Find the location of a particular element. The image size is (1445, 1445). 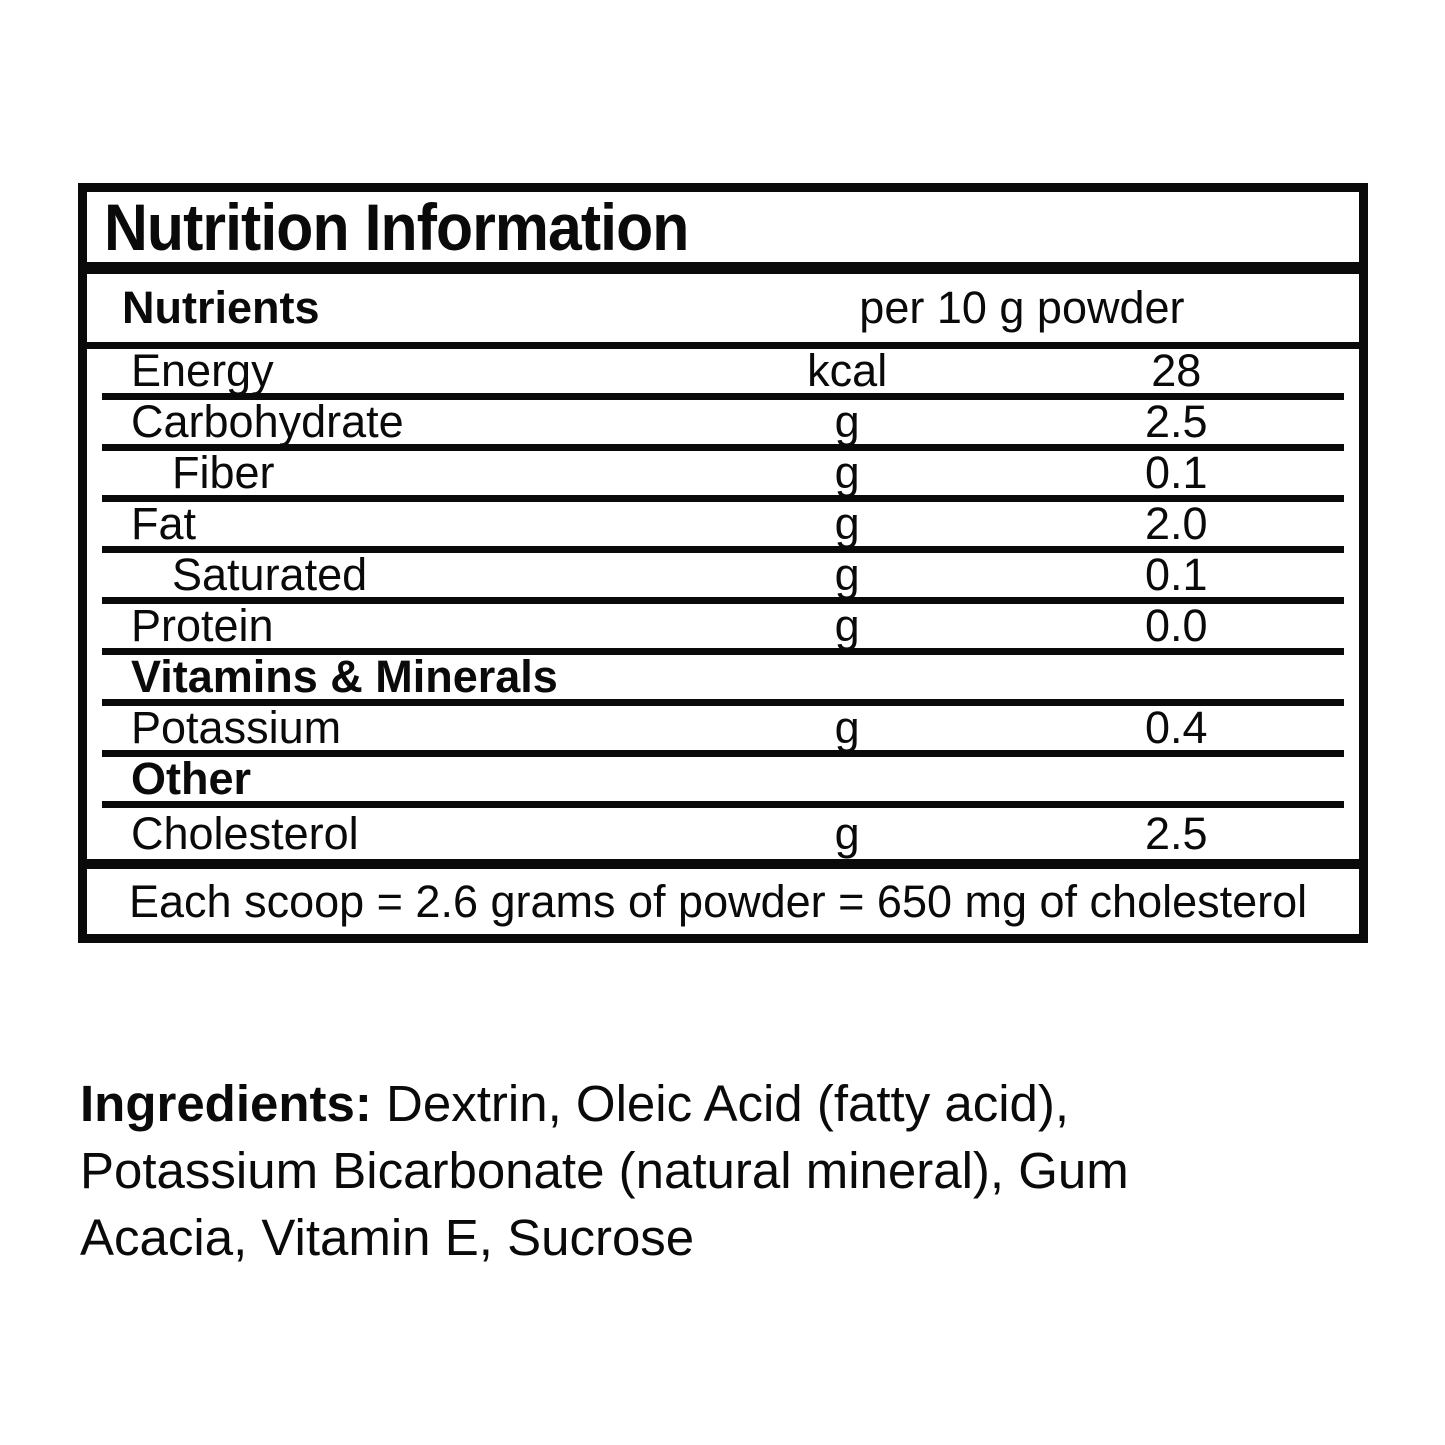

nutrient-value: 0.4 is located at coordinates (1176, 727).